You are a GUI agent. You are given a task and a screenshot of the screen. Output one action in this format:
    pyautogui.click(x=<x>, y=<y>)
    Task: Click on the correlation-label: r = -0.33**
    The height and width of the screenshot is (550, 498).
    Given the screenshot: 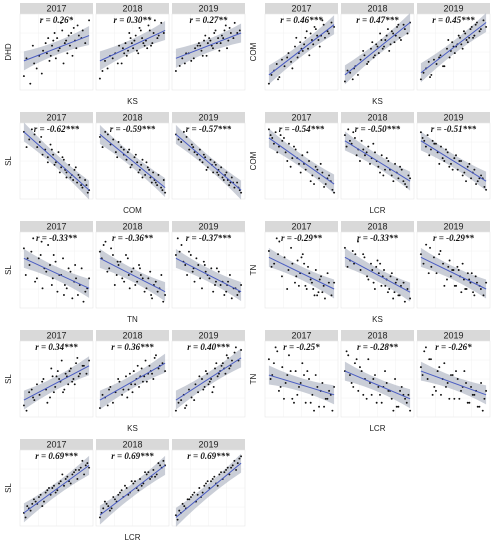 What is the action you would take?
    pyautogui.click(x=377, y=238)
    